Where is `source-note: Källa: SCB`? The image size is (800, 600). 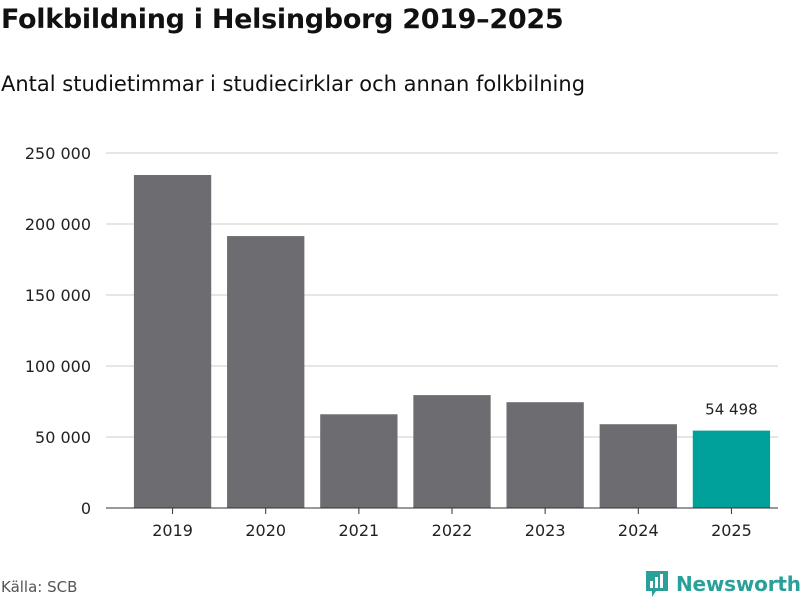
source-note: Källa: SCB is located at coordinates (39, 587).